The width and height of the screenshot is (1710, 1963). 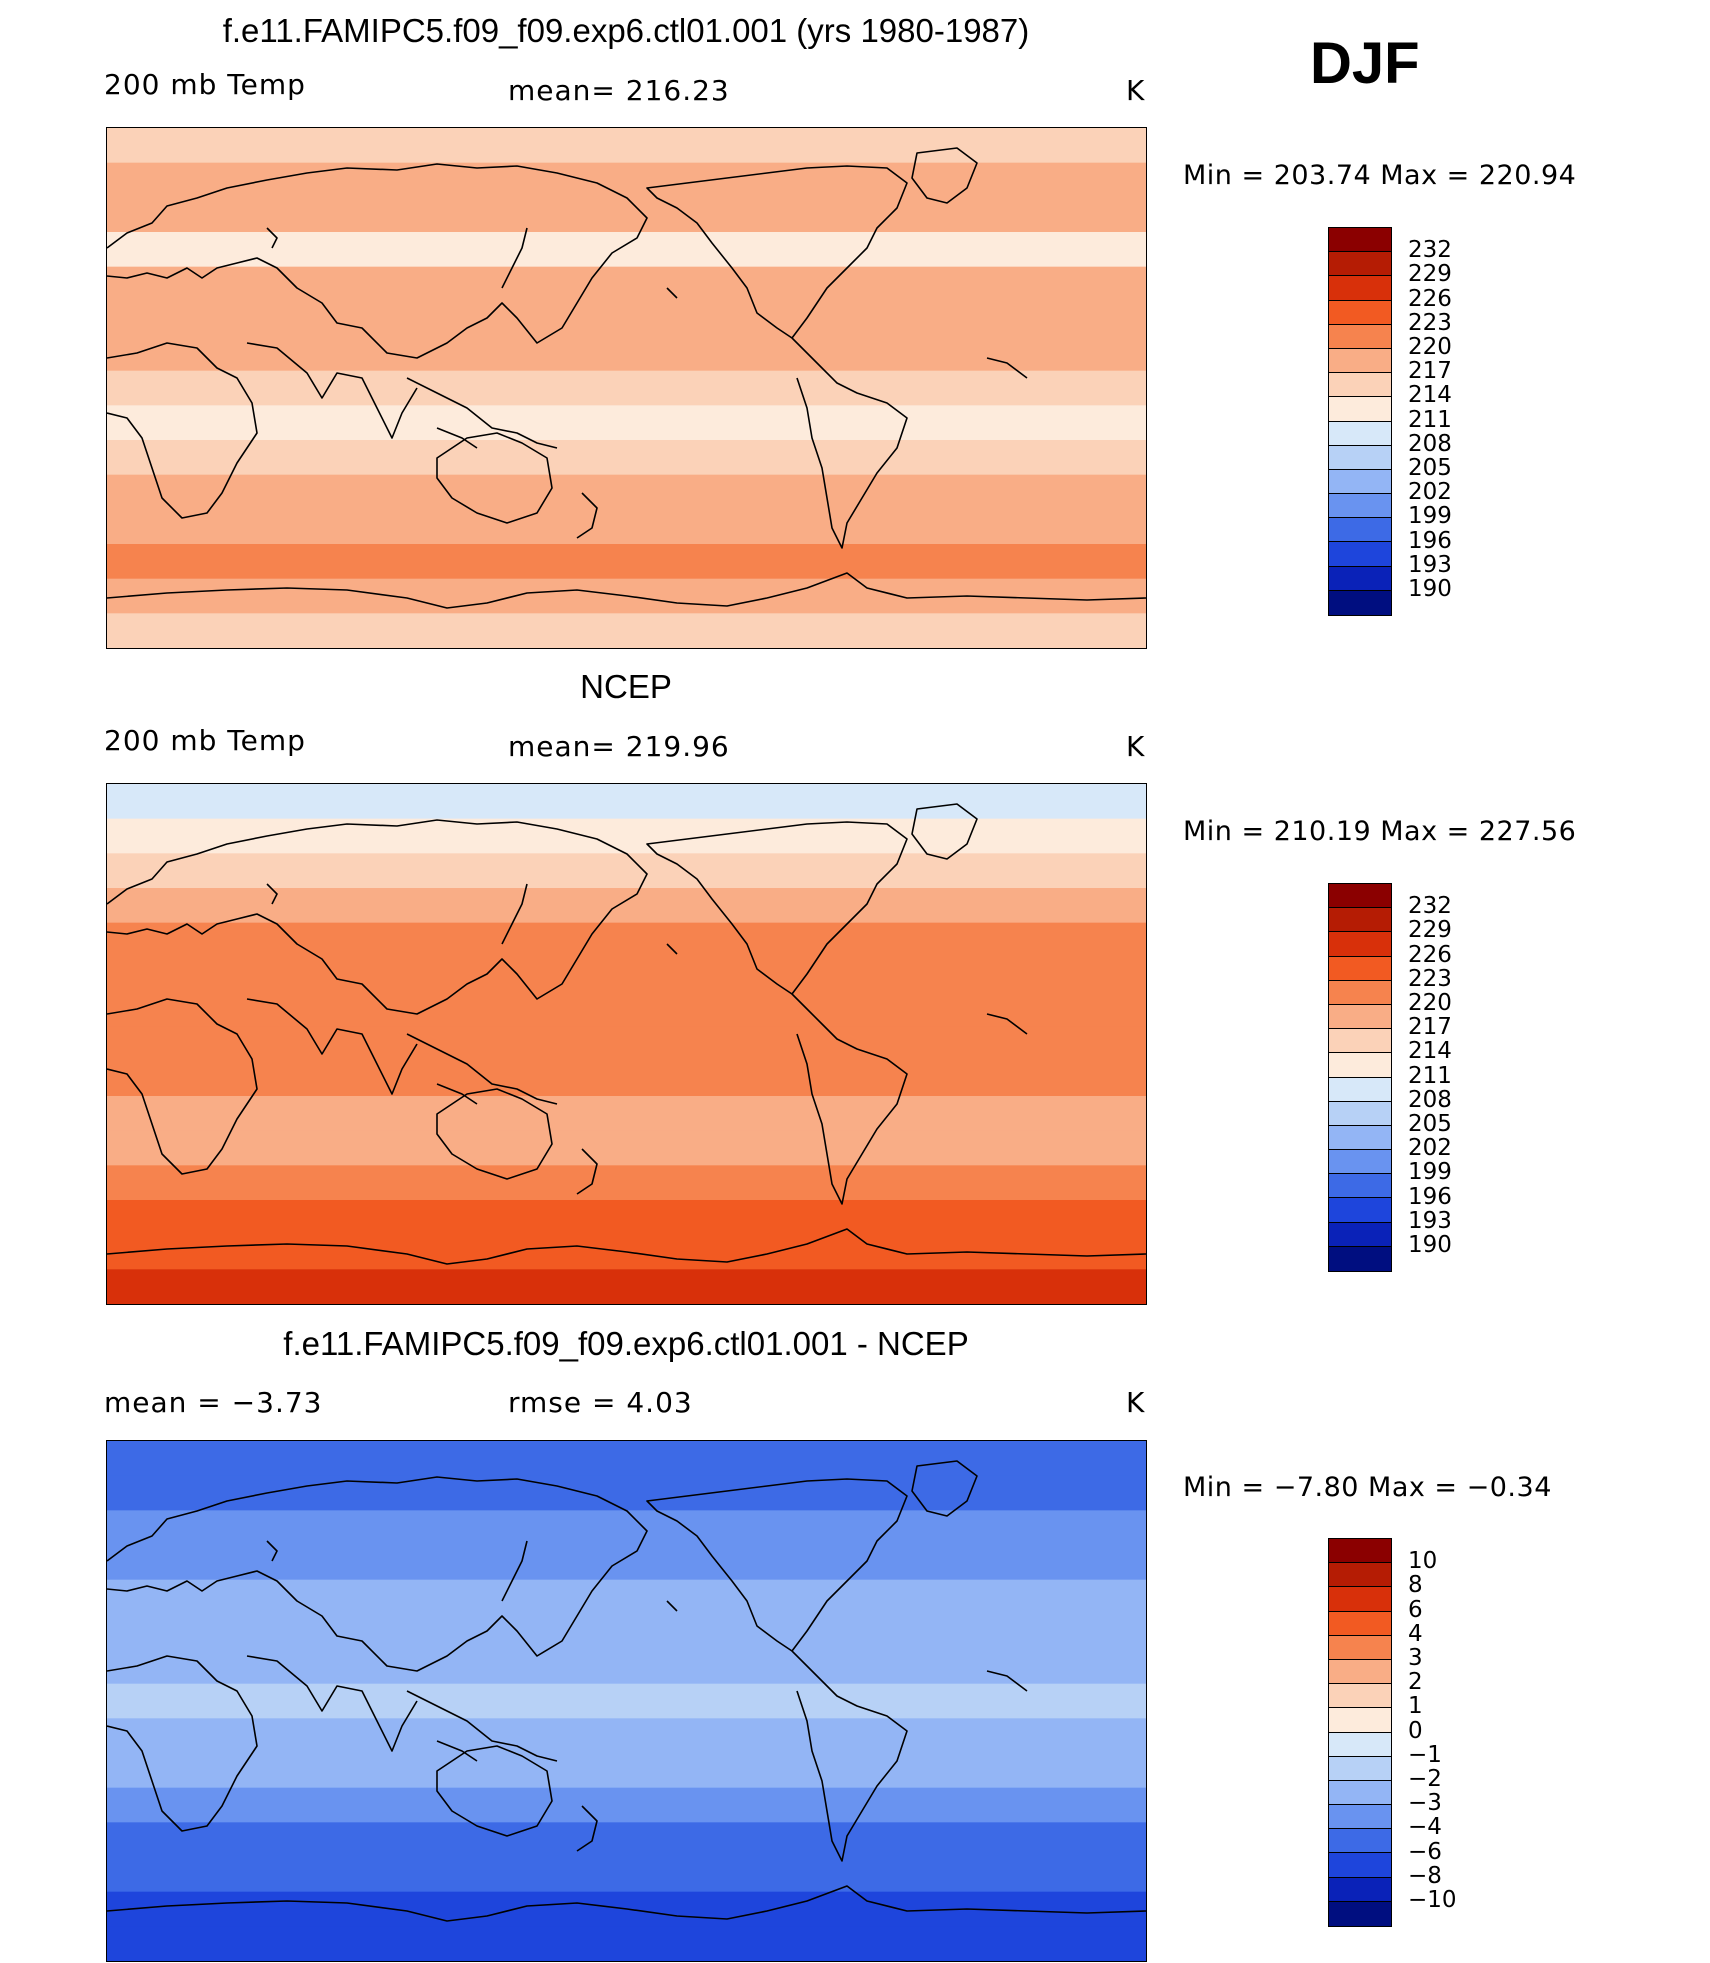 What do you see at coordinates (1380, 175) in the screenshot?
I see `panel1-minmax-label: Min = 203.74 Max = 220.94` at bounding box center [1380, 175].